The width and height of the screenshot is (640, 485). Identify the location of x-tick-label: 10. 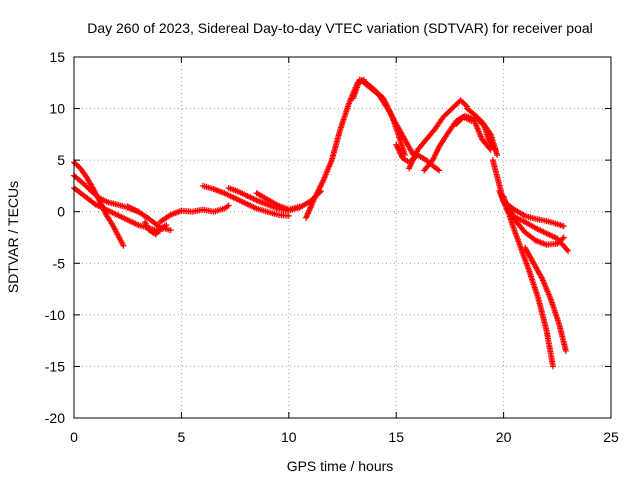
(289, 437).